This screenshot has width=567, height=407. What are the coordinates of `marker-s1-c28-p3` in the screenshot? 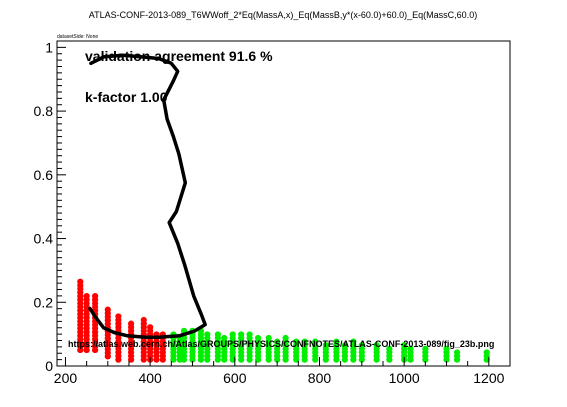 It's located at (446, 348).